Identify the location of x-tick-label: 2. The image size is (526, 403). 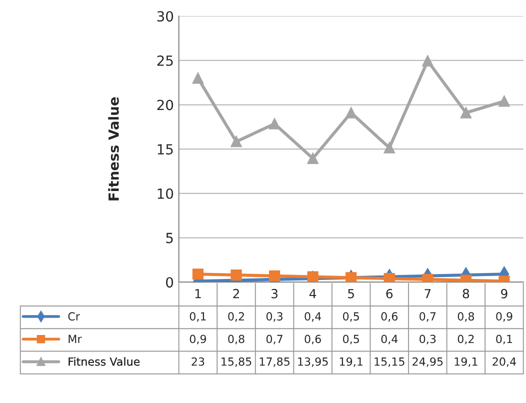
(236, 293).